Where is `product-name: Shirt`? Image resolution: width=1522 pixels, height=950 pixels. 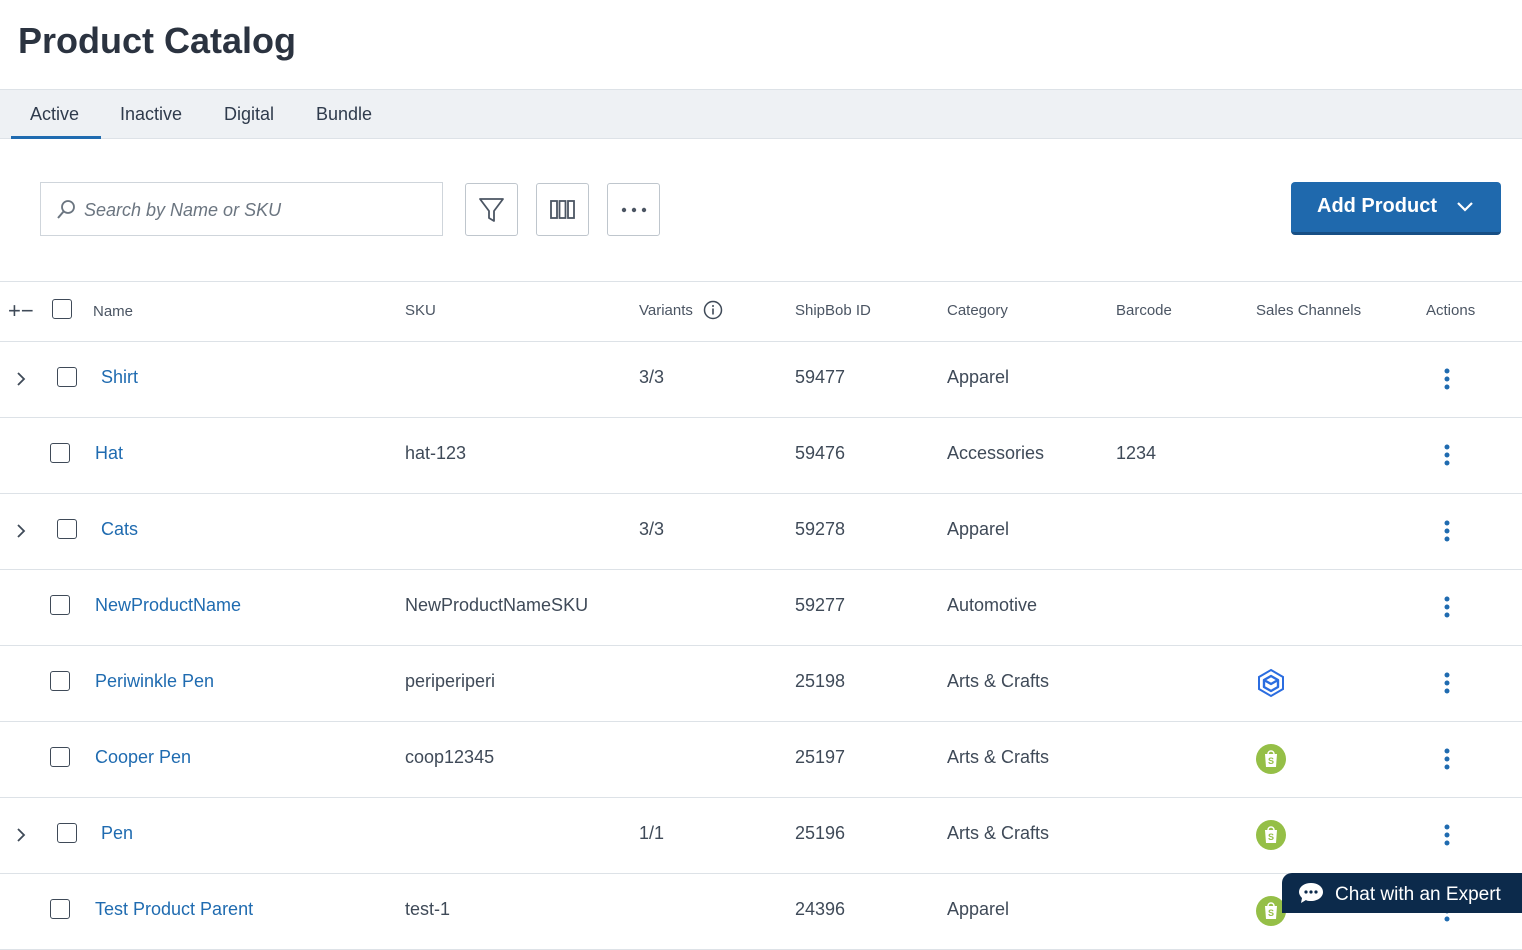 product-name: Shirt is located at coordinates (120, 377).